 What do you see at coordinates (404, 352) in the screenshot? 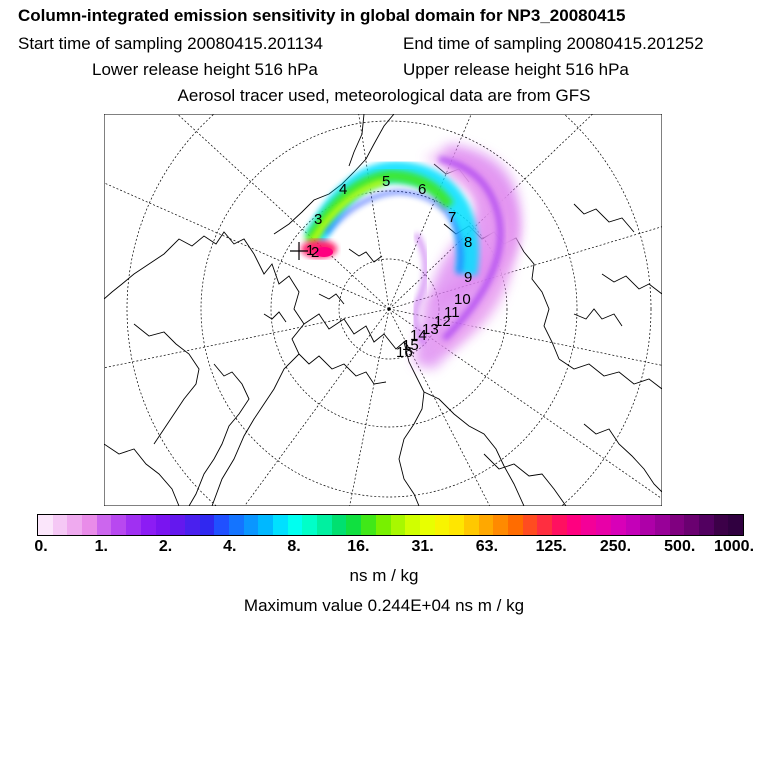
I see `day-label: 16` at bounding box center [404, 352].